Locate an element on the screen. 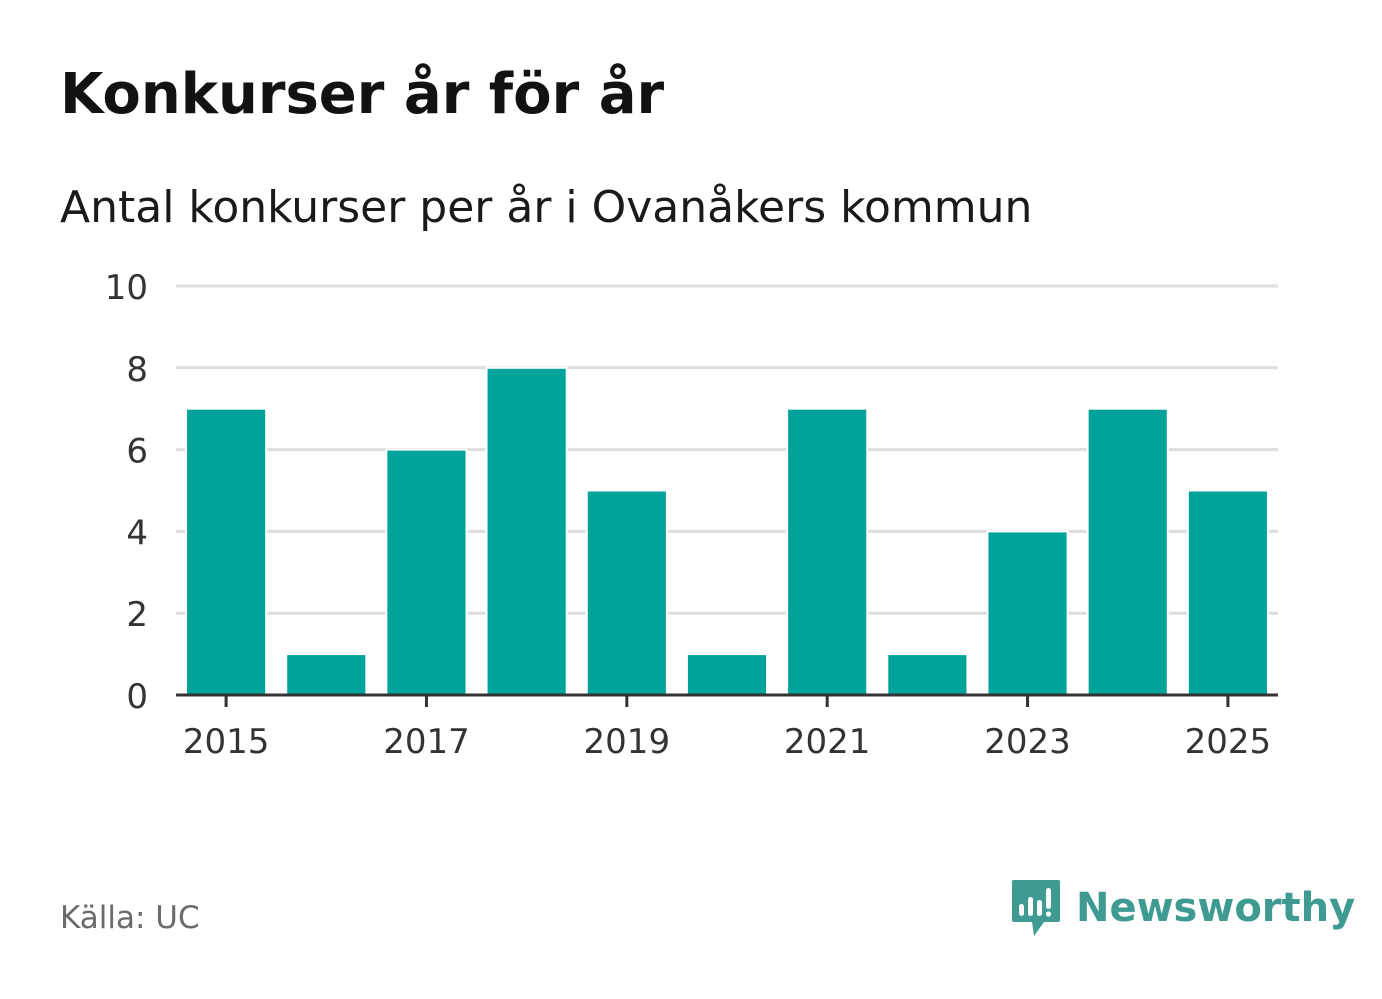 Image resolution: width=1382 pixels, height=999 pixels. bar-2022 is located at coordinates (927, 674).